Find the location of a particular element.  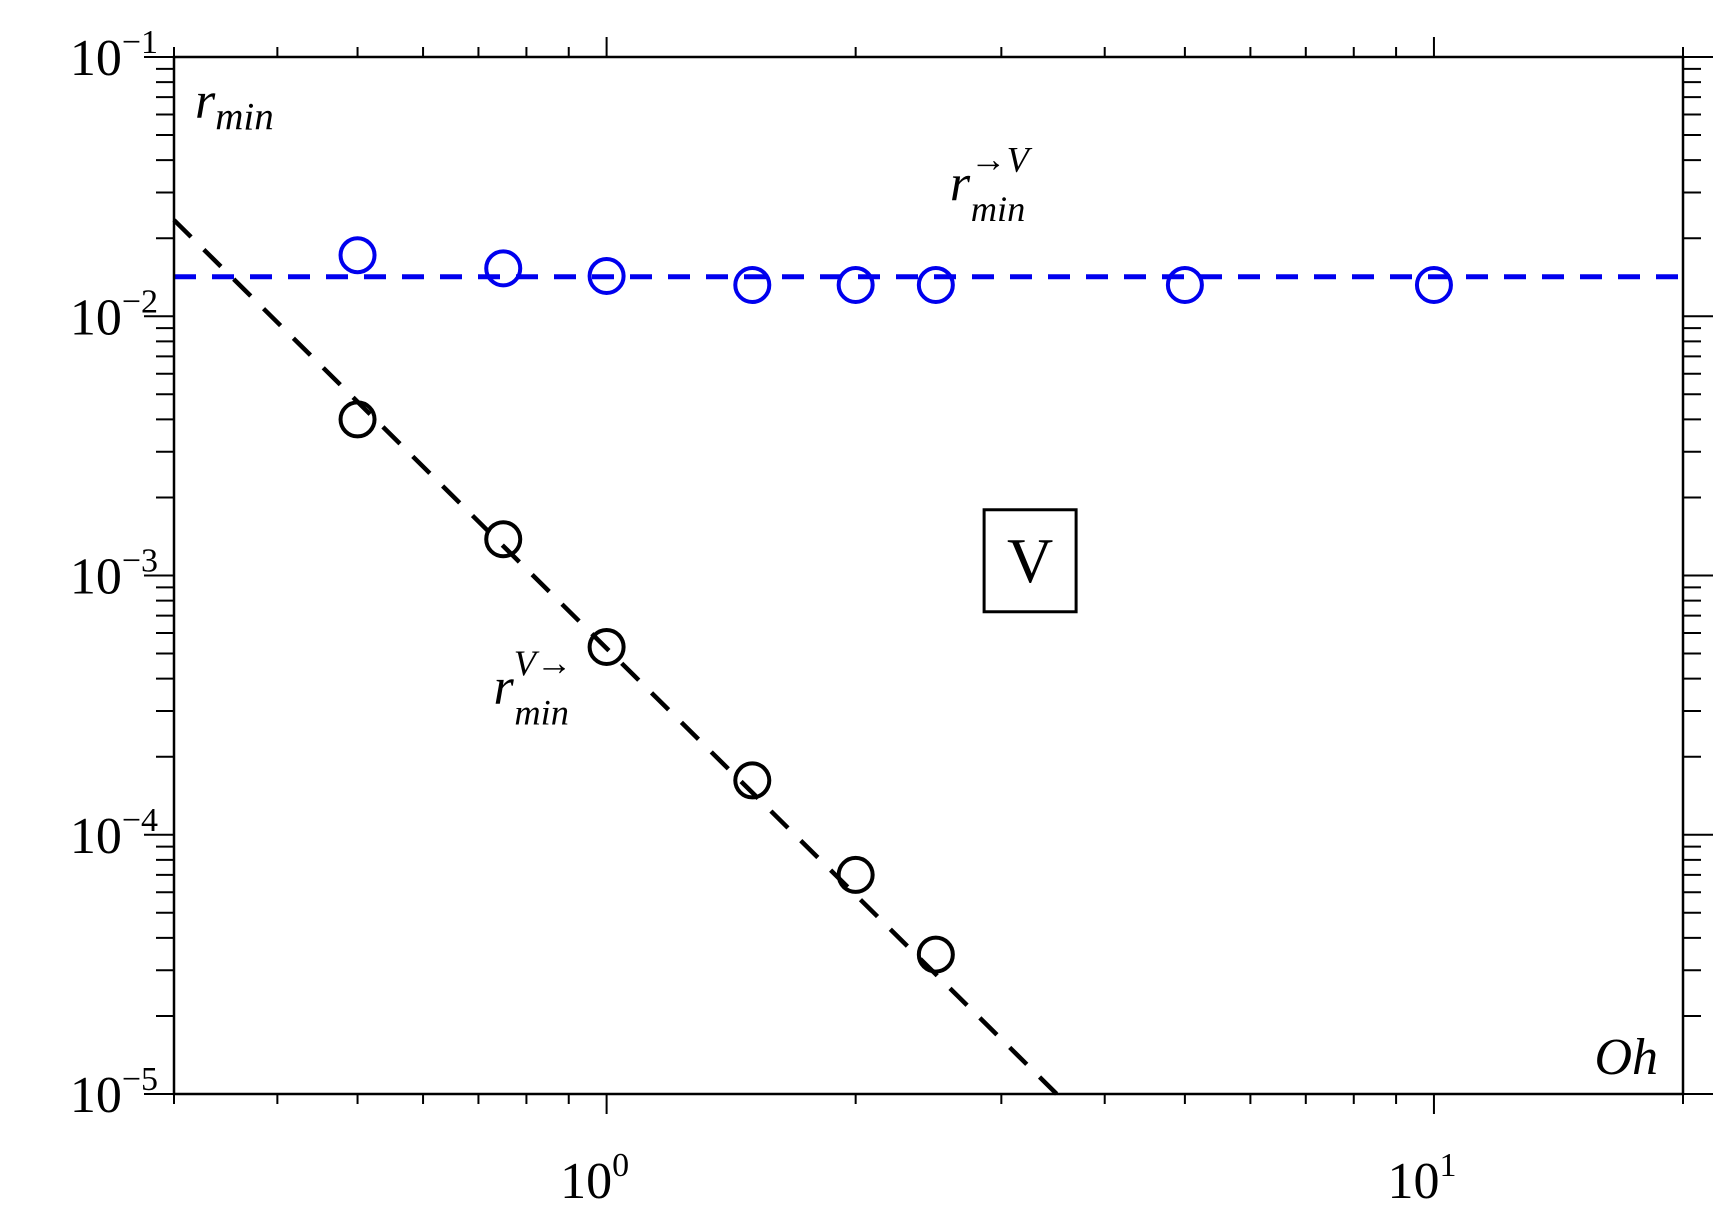

x-tick-label-1: 10¹ is located at coordinates (1421, 1178).